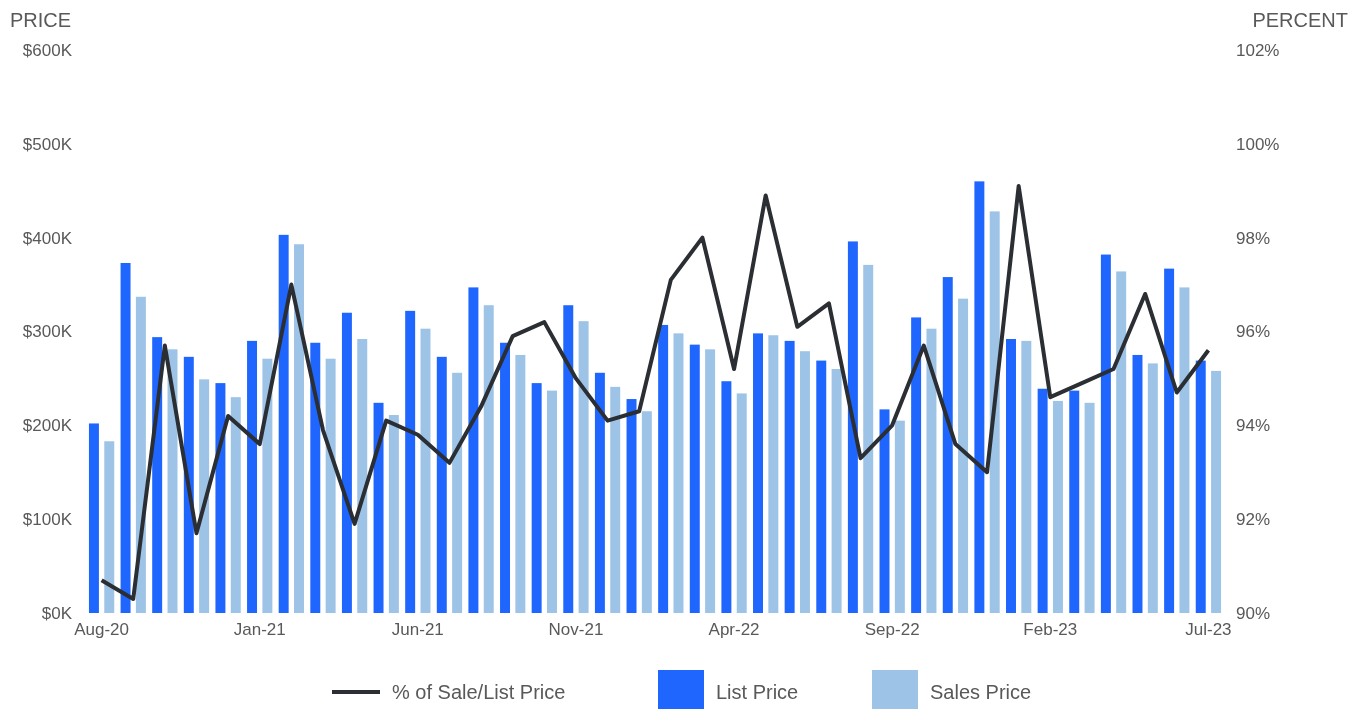 The height and width of the screenshot is (709, 1364). Describe the element at coordinates (479, 692) in the screenshot. I see `legend-label: % of Sale/List Price` at that location.